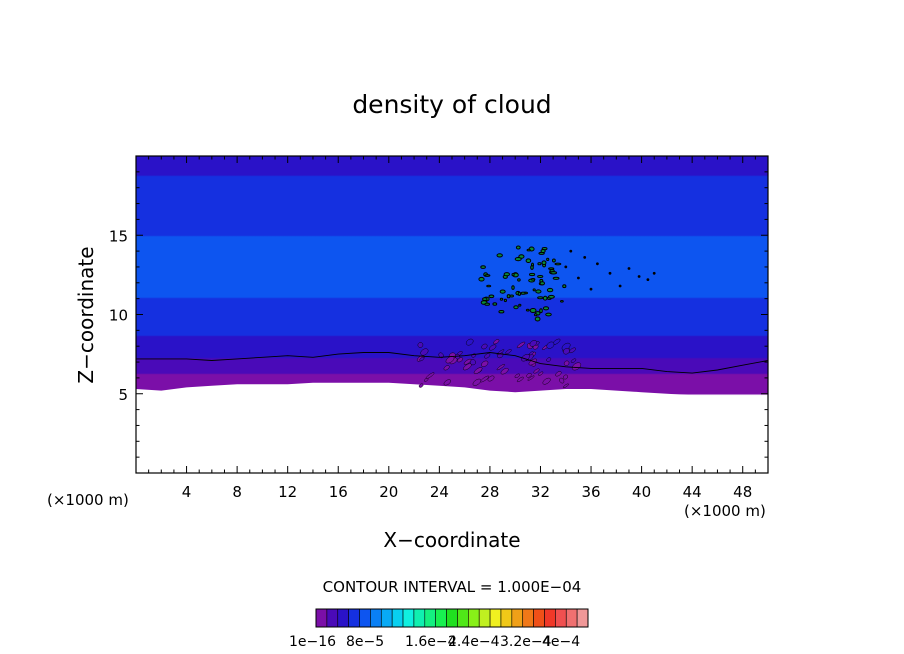 Image resolution: width=904 pixels, height=654 pixels. I want to click on x-tick-label: 32, so click(540, 492).